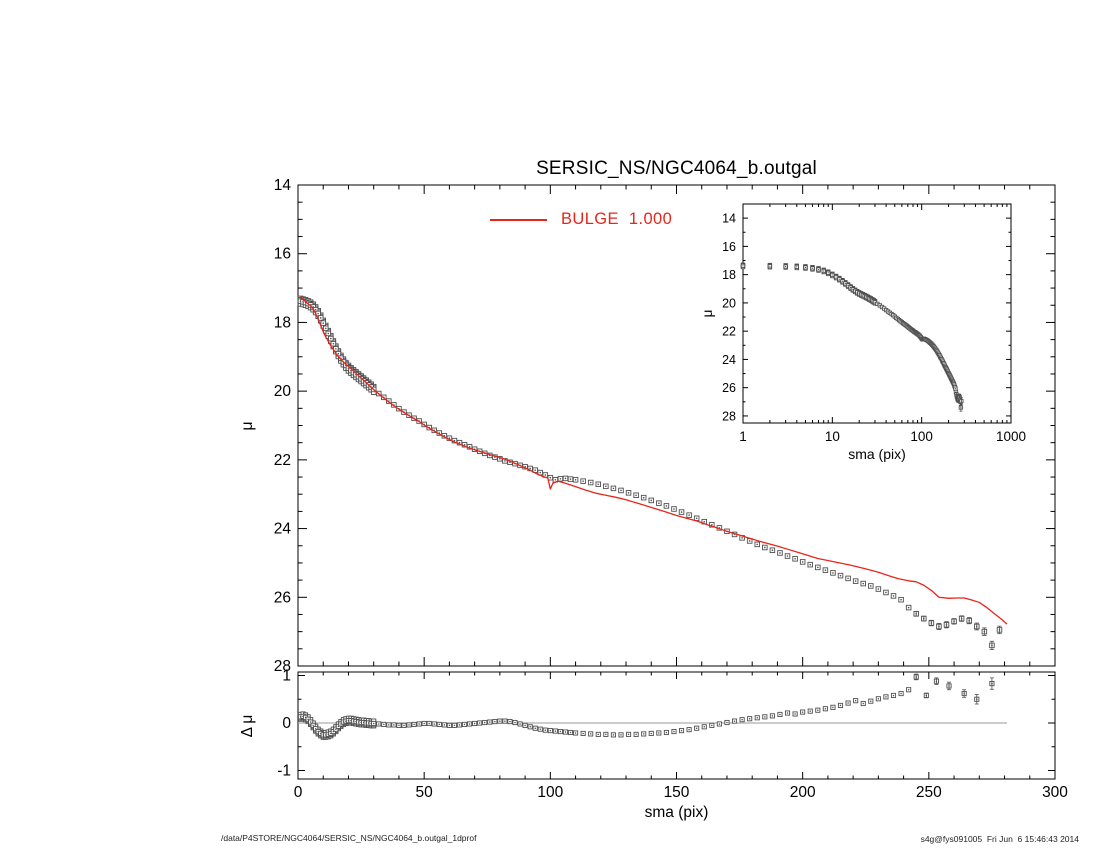 This screenshot has width=1100, height=850. I want to click on inset-x-tick-label: 1000, so click(1011, 436).